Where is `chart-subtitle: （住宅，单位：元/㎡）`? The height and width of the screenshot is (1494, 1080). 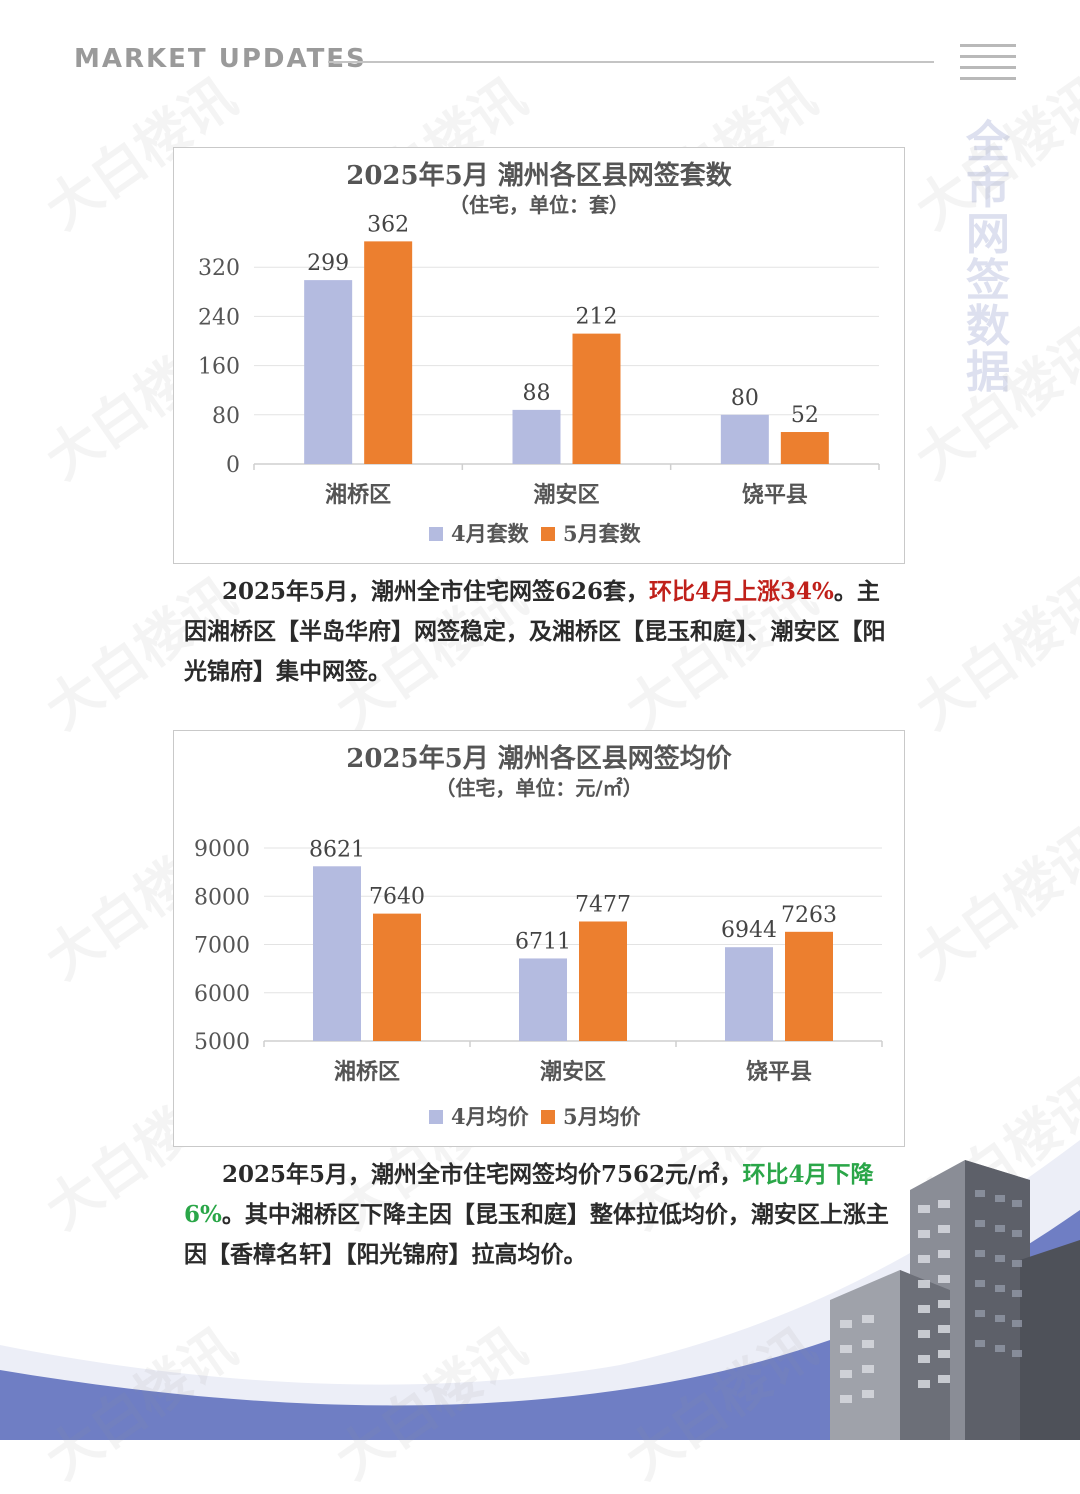
chart-subtitle: （住宅，单位：元/㎡） is located at coordinates (538, 788).